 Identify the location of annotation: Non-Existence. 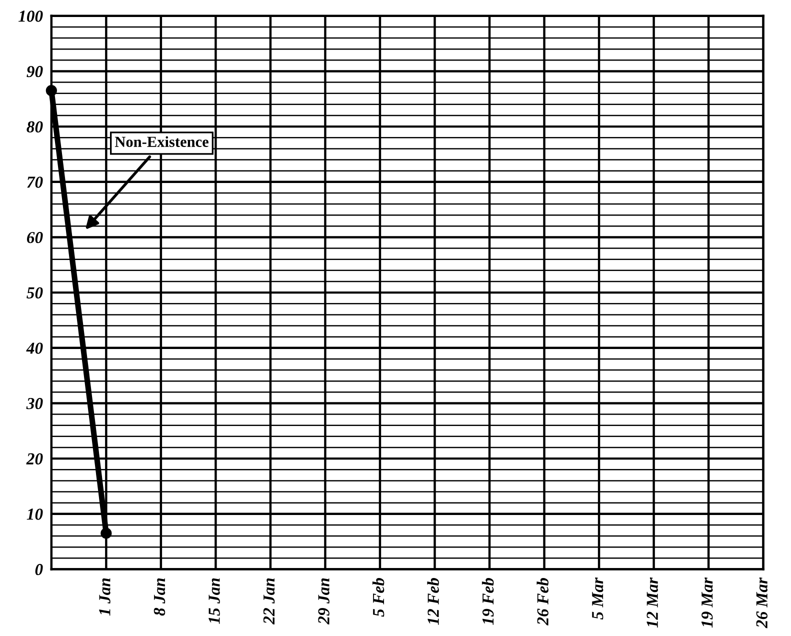
(161, 141).